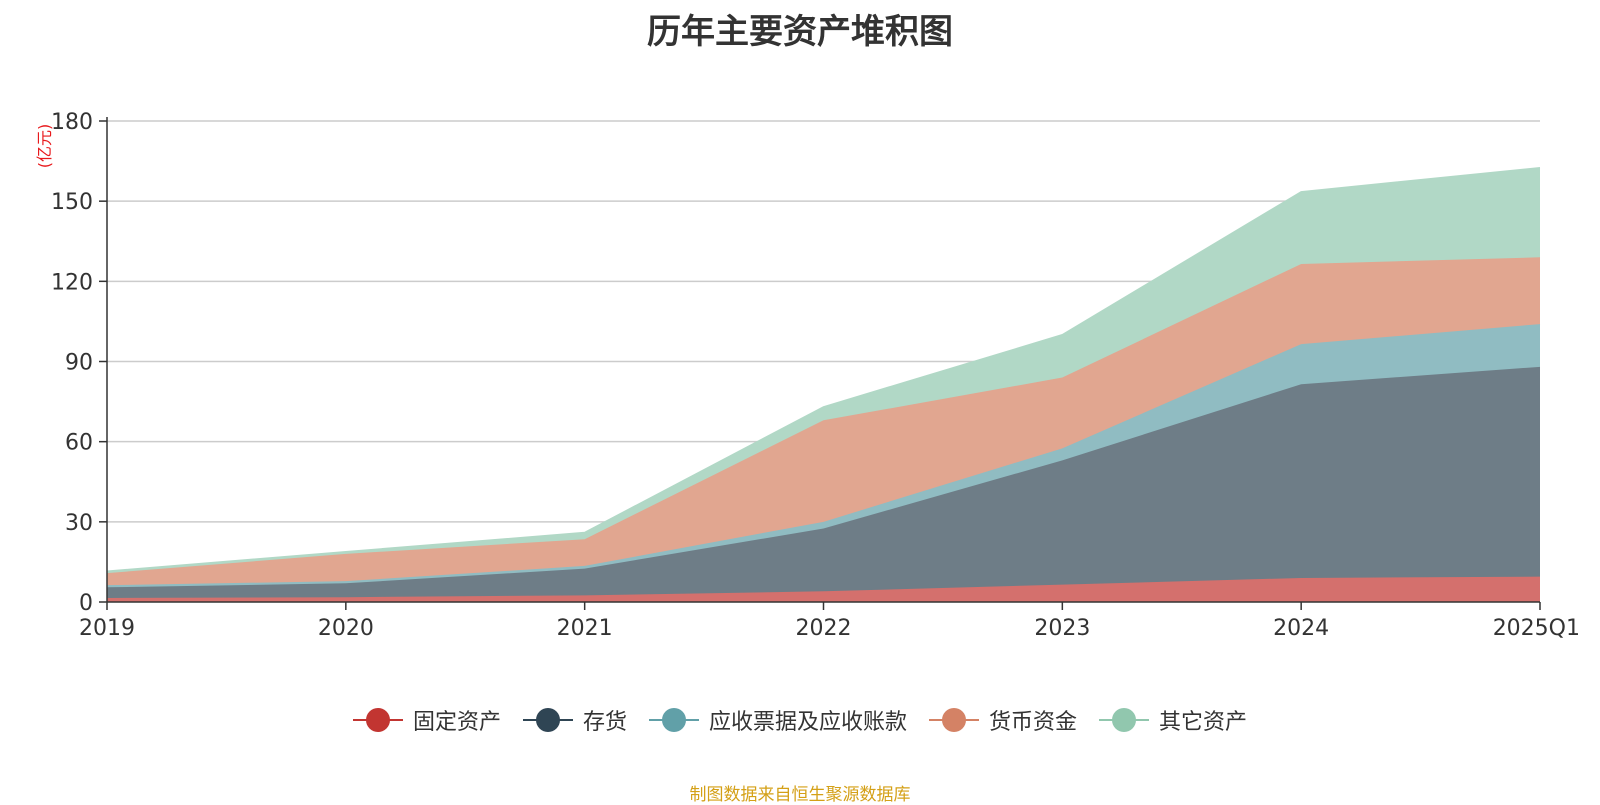 The height and width of the screenshot is (805, 1600). I want to click on x-tick-label: 2021, so click(585, 628).